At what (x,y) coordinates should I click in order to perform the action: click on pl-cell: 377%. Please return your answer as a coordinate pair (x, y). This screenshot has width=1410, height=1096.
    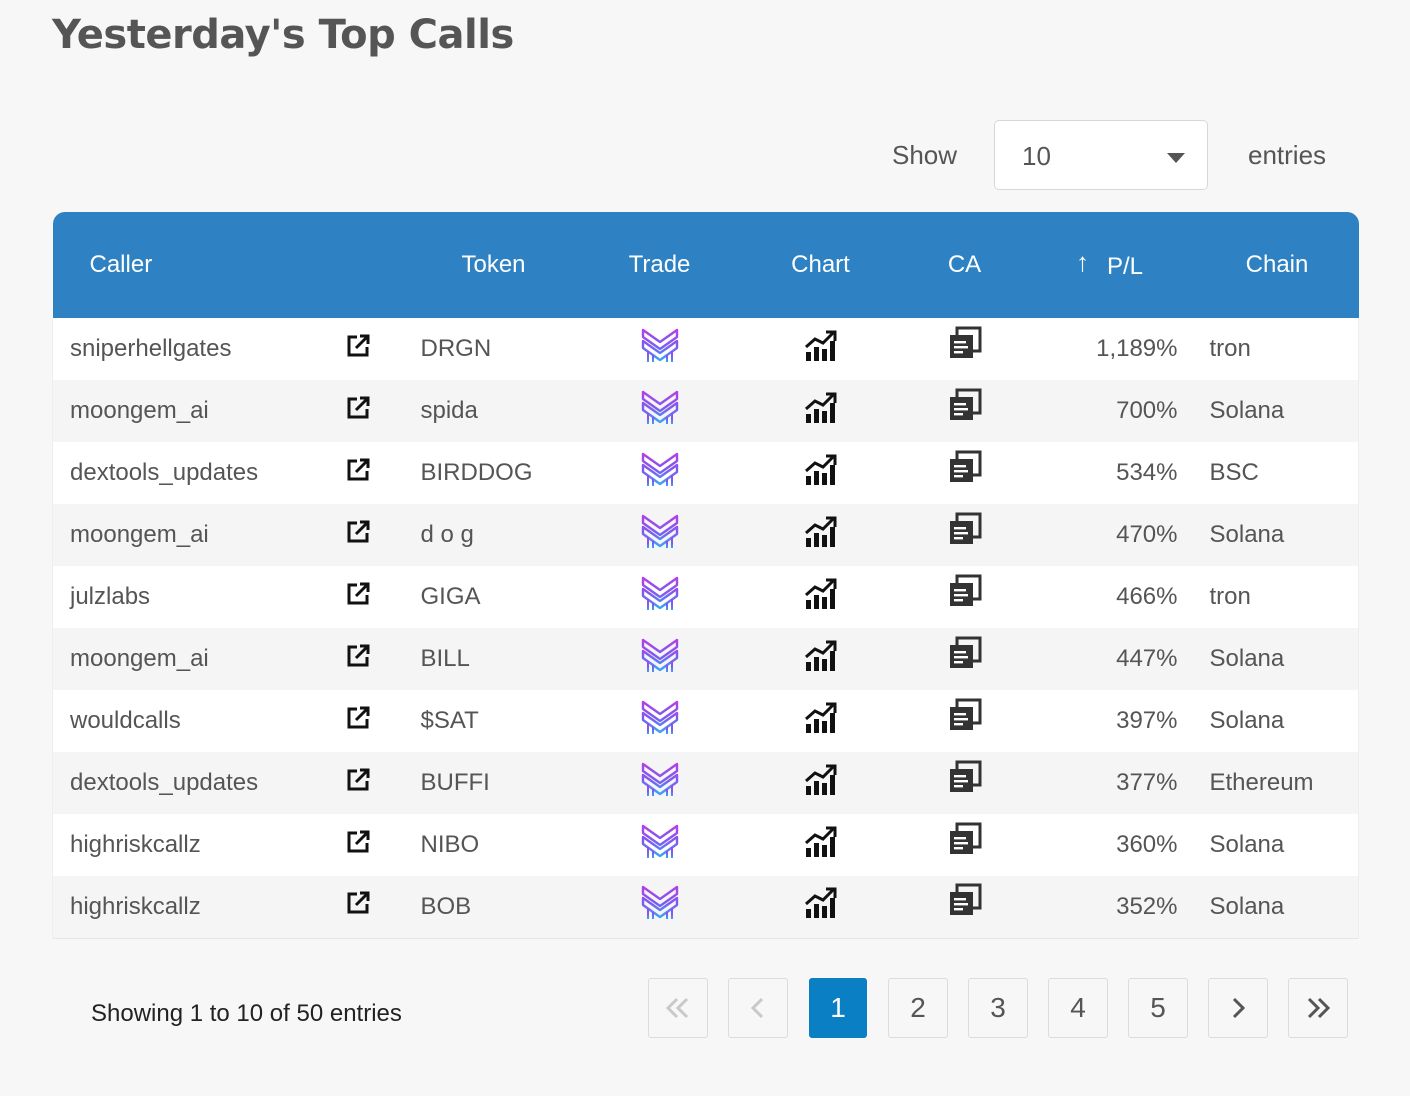
    Looking at the image, I should click on (1147, 782).